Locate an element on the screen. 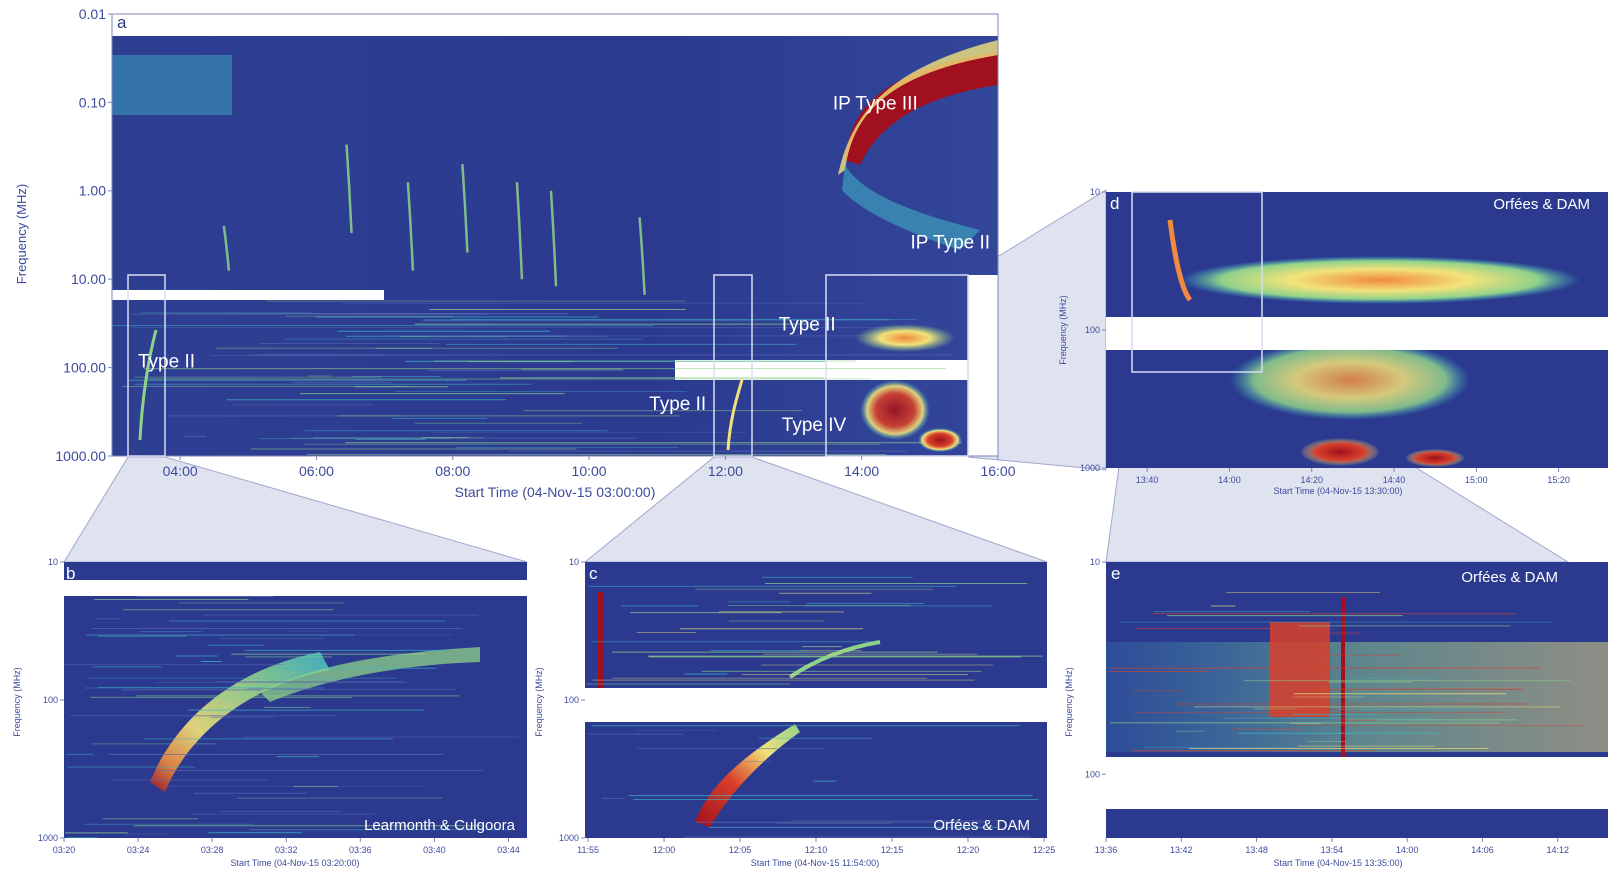 The width and height of the screenshot is (1608, 893). type-ii-track-b is located at coordinates (148, 385).